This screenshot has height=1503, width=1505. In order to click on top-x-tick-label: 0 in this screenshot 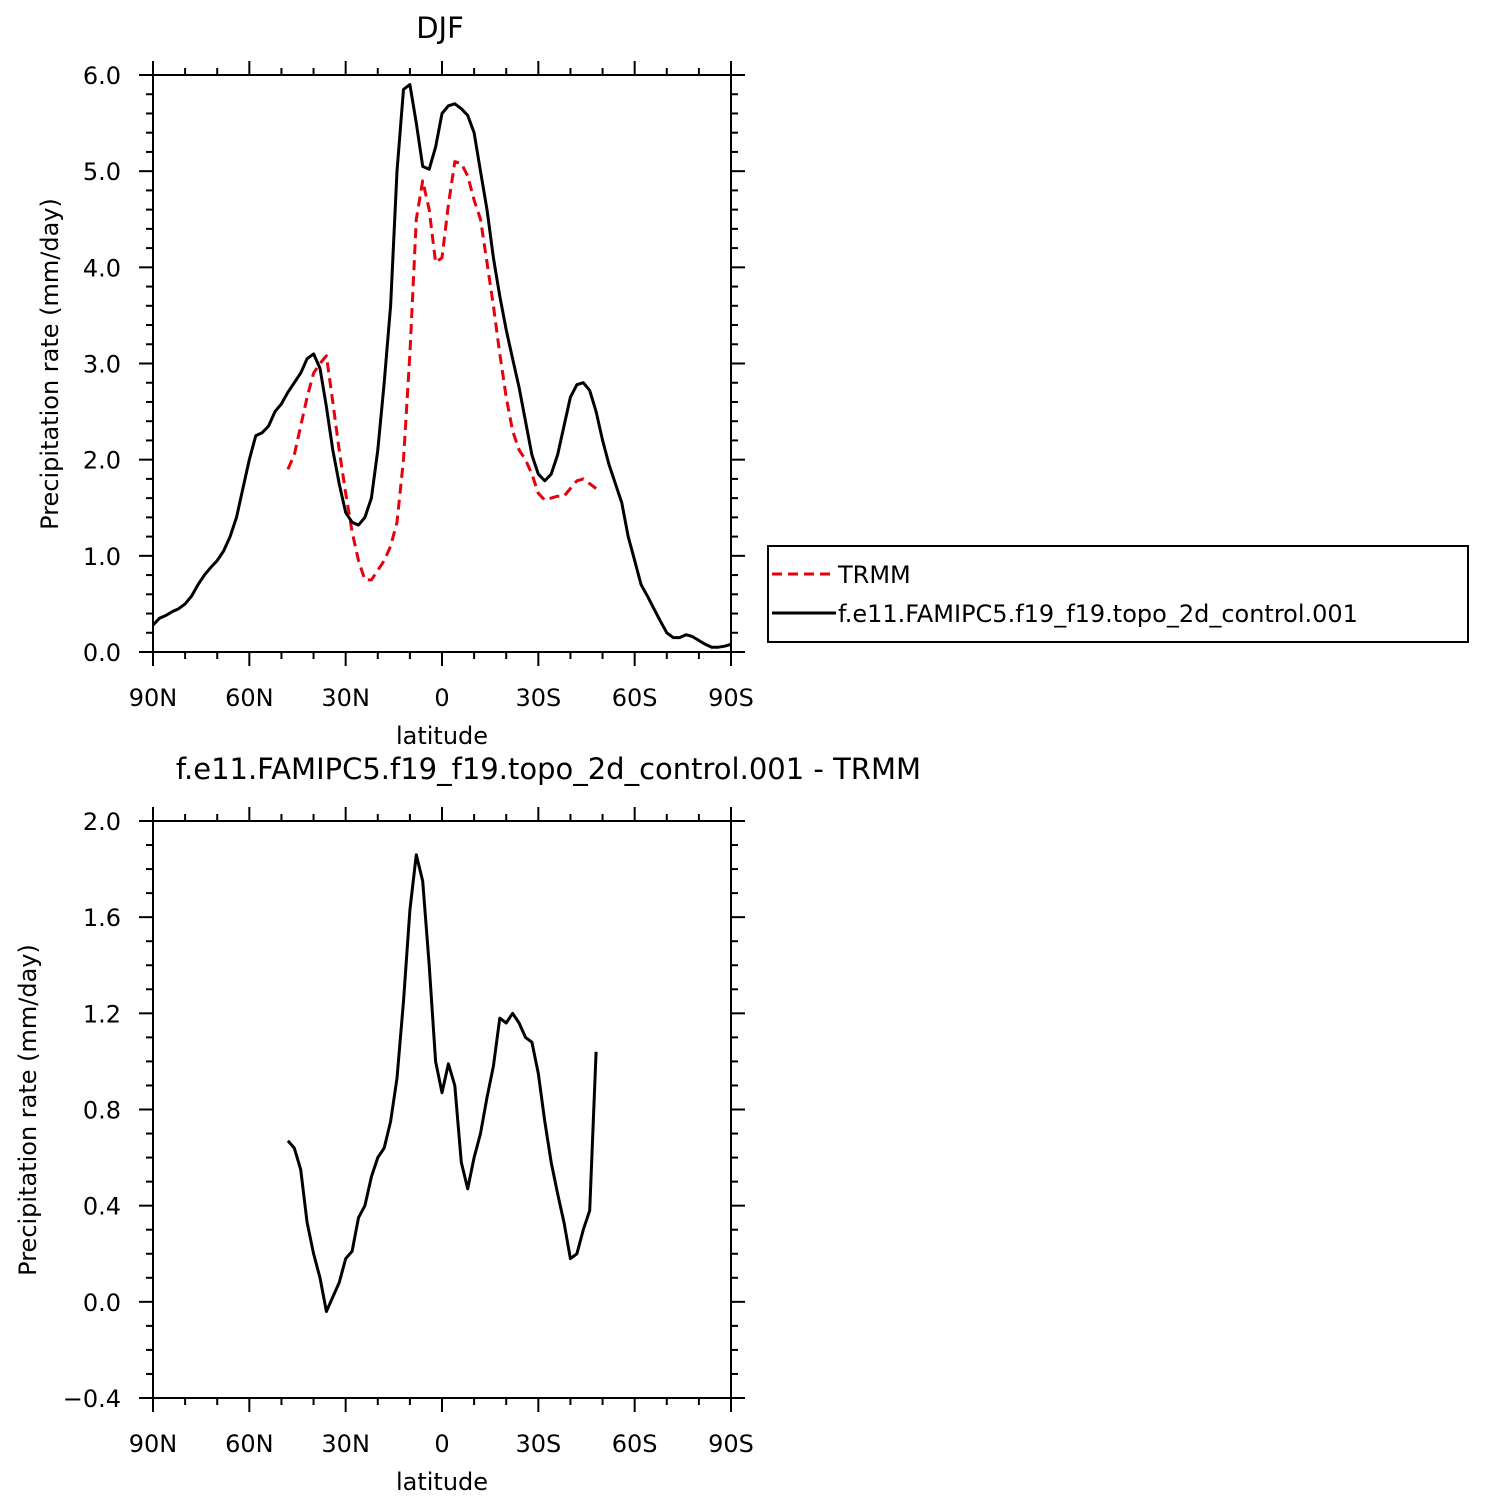, I will do `click(441, 698)`.